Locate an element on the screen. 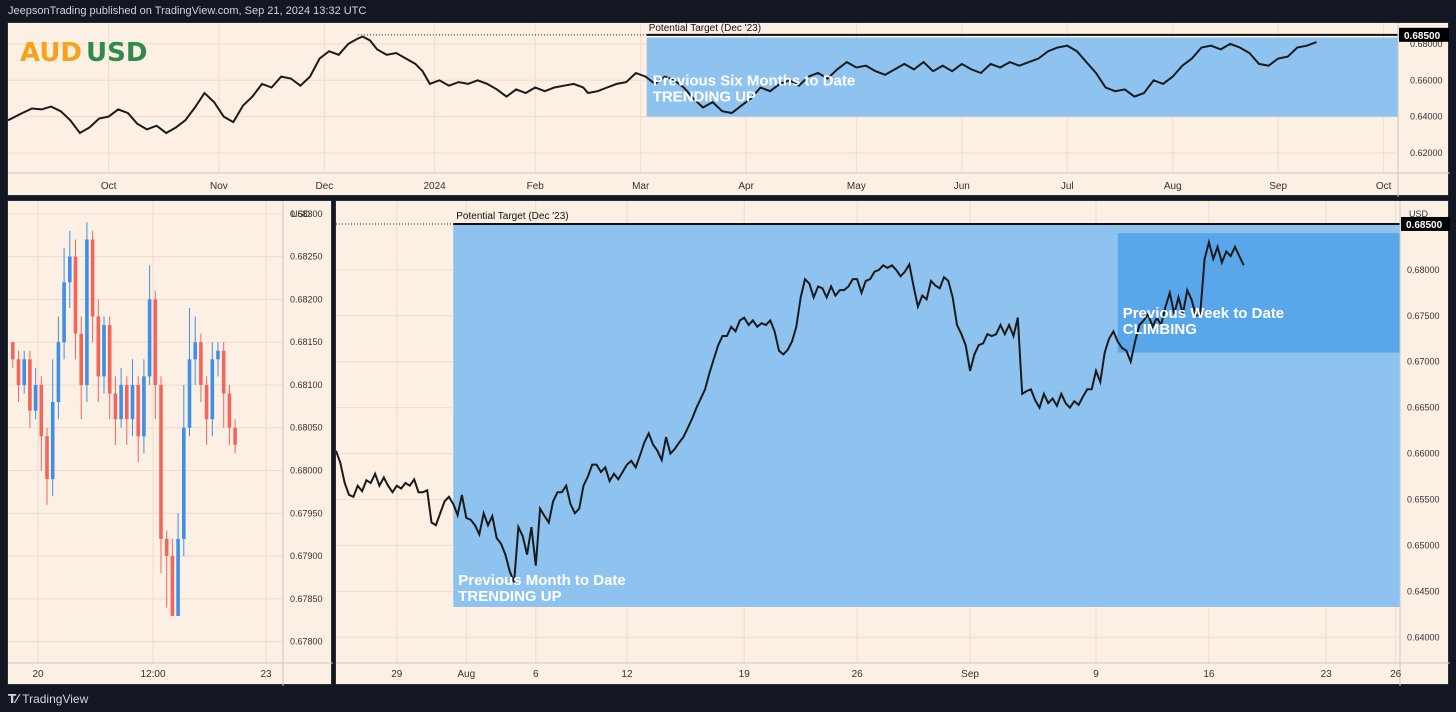 The width and height of the screenshot is (1456, 712). price-label-bg is located at coordinates (1424, 34).